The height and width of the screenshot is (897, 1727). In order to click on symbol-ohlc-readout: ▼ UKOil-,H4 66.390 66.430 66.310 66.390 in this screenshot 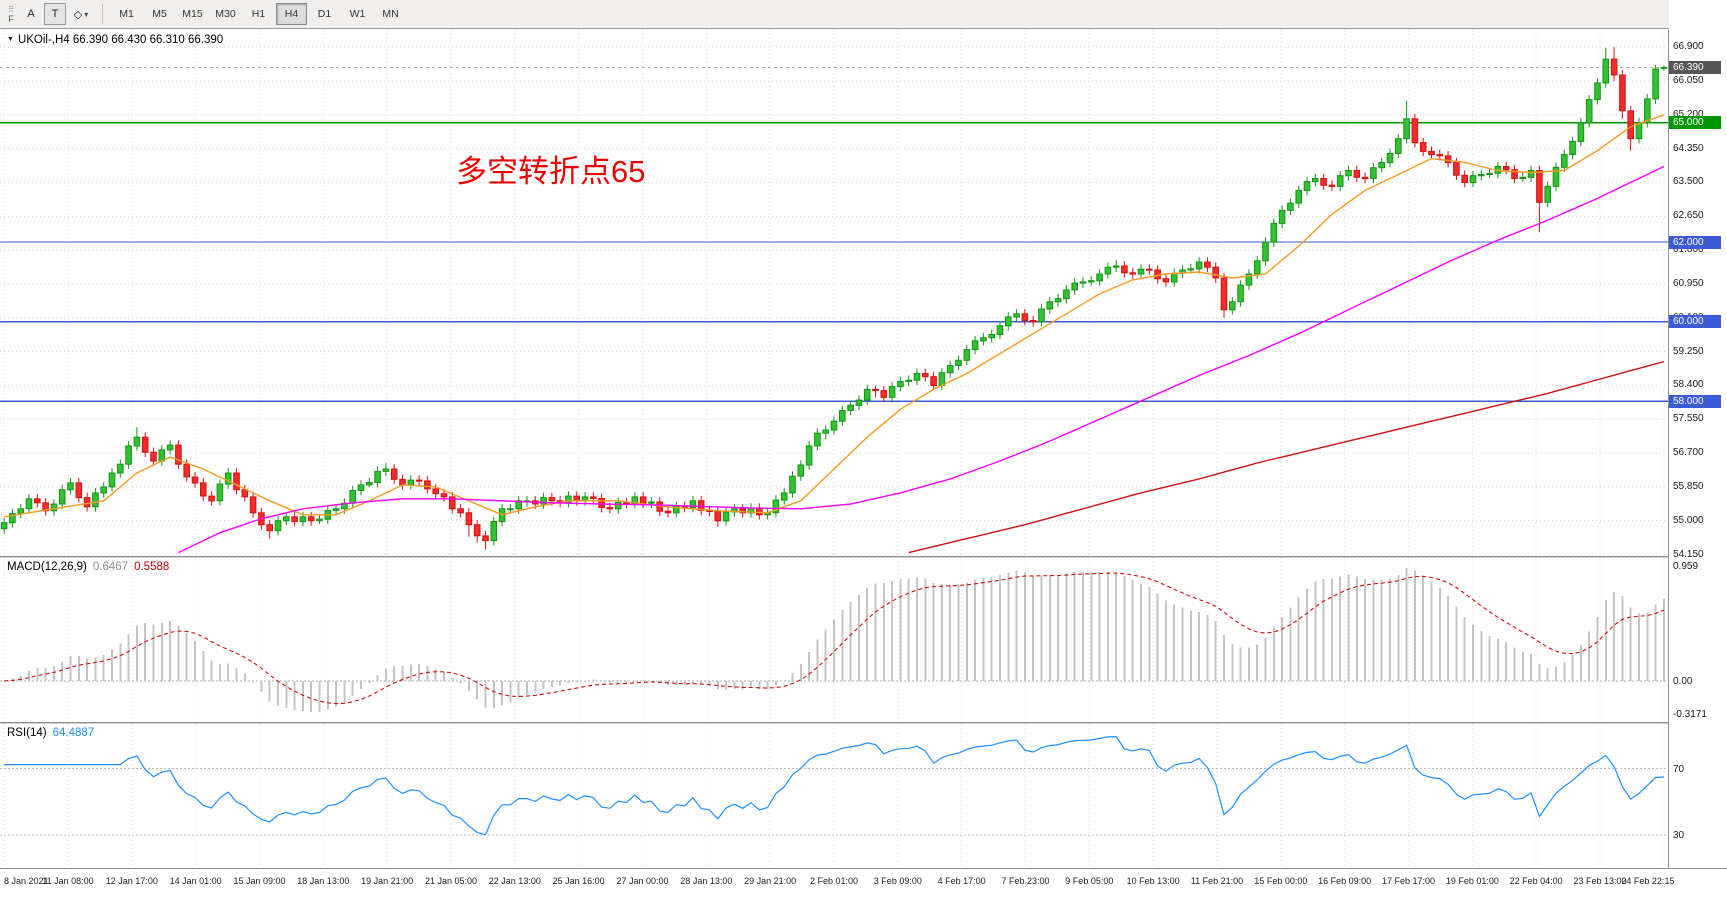, I will do `click(115, 40)`.